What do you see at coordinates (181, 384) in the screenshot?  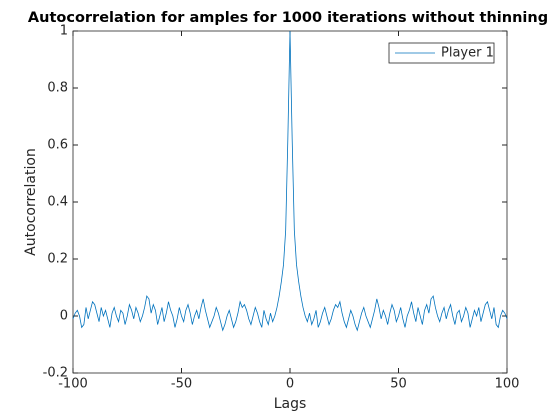 I see `x-tick-label: -50` at bounding box center [181, 384].